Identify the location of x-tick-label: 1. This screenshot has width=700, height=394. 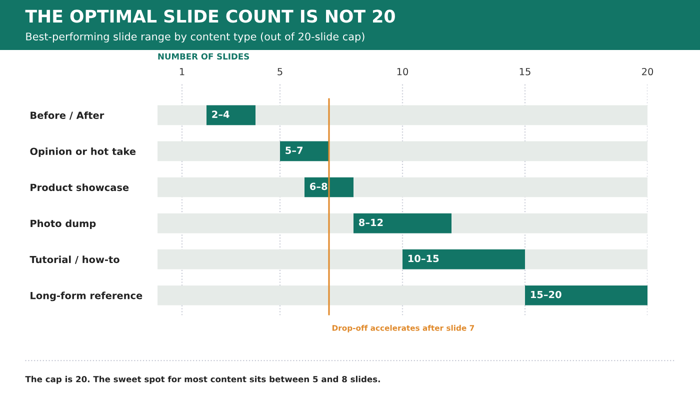
(182, 72).